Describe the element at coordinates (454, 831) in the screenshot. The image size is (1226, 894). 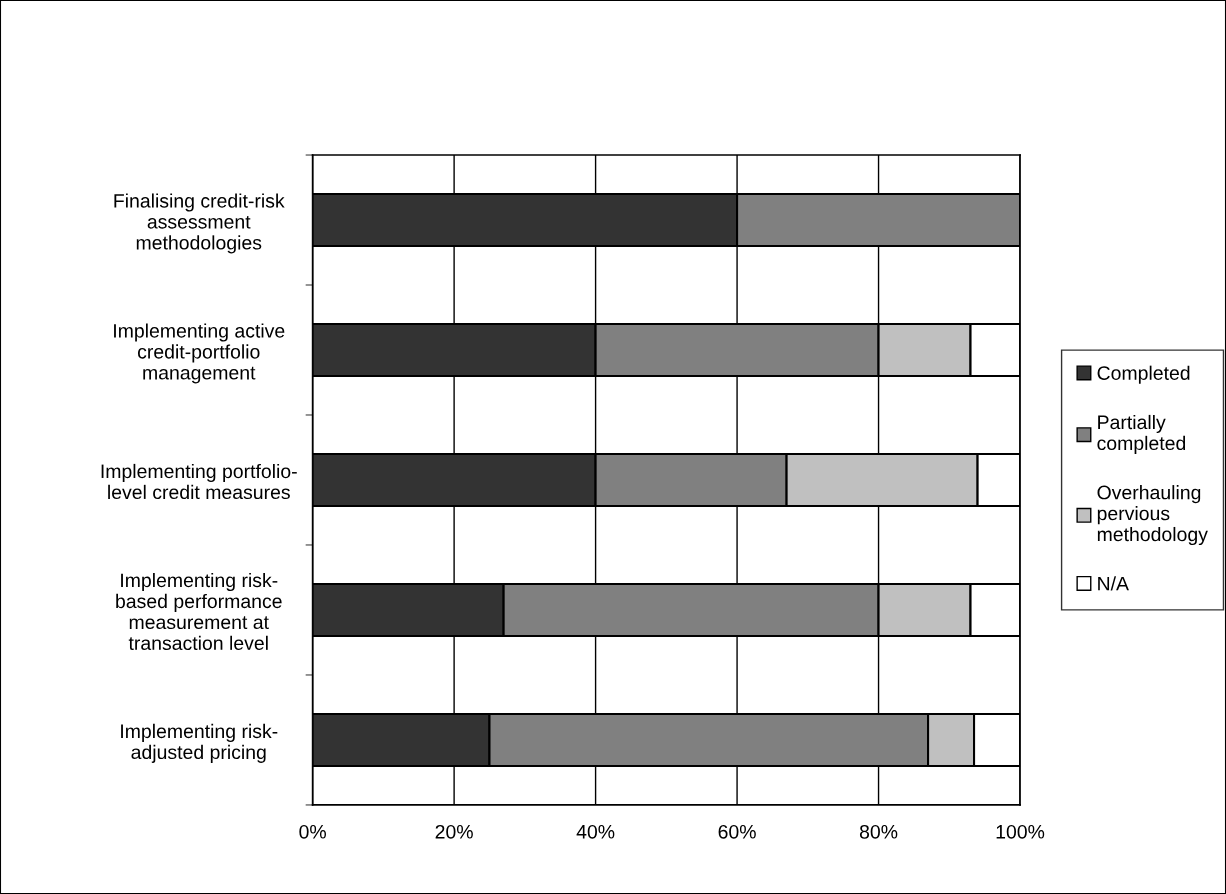
I see `x-tick-label: 20%` at that location.